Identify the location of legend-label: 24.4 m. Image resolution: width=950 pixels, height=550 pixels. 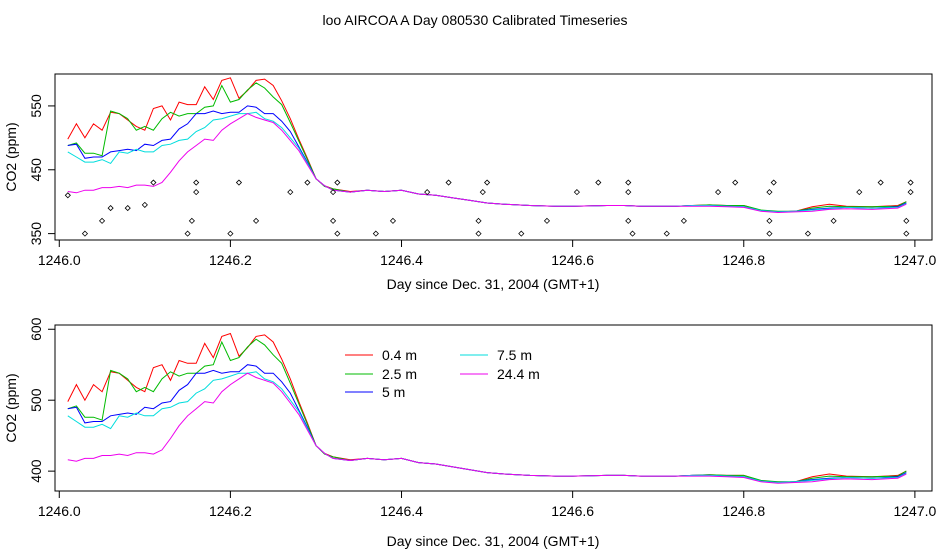
(518, 374).